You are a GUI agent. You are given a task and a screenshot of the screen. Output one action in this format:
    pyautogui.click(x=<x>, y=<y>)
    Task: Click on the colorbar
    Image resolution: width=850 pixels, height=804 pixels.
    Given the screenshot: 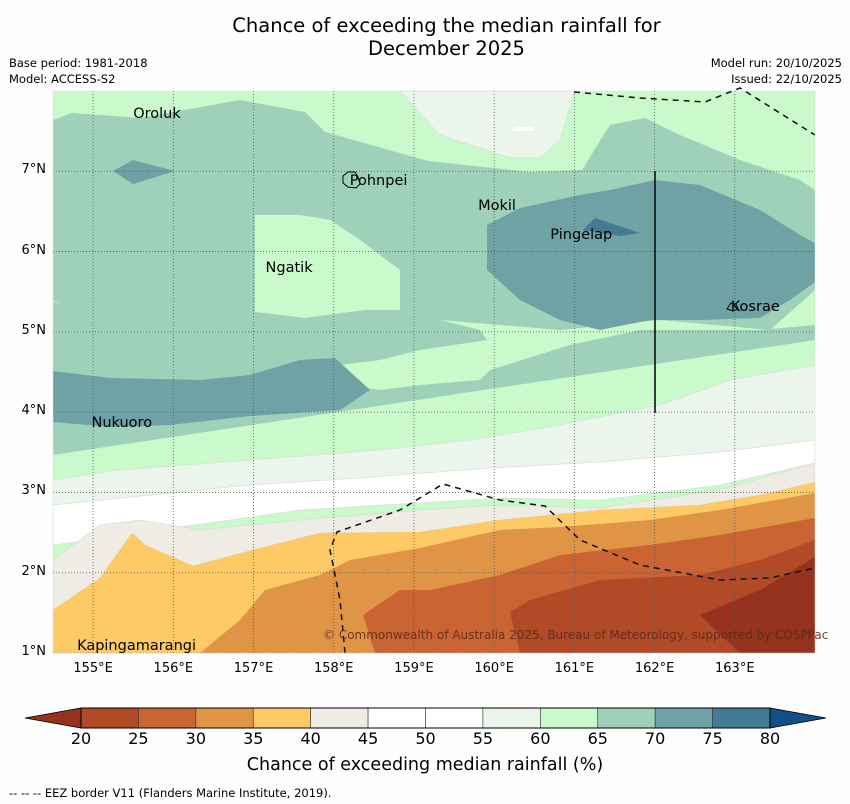 What is the action you would take?
    pyautogui.click(x=425, y=718)
    